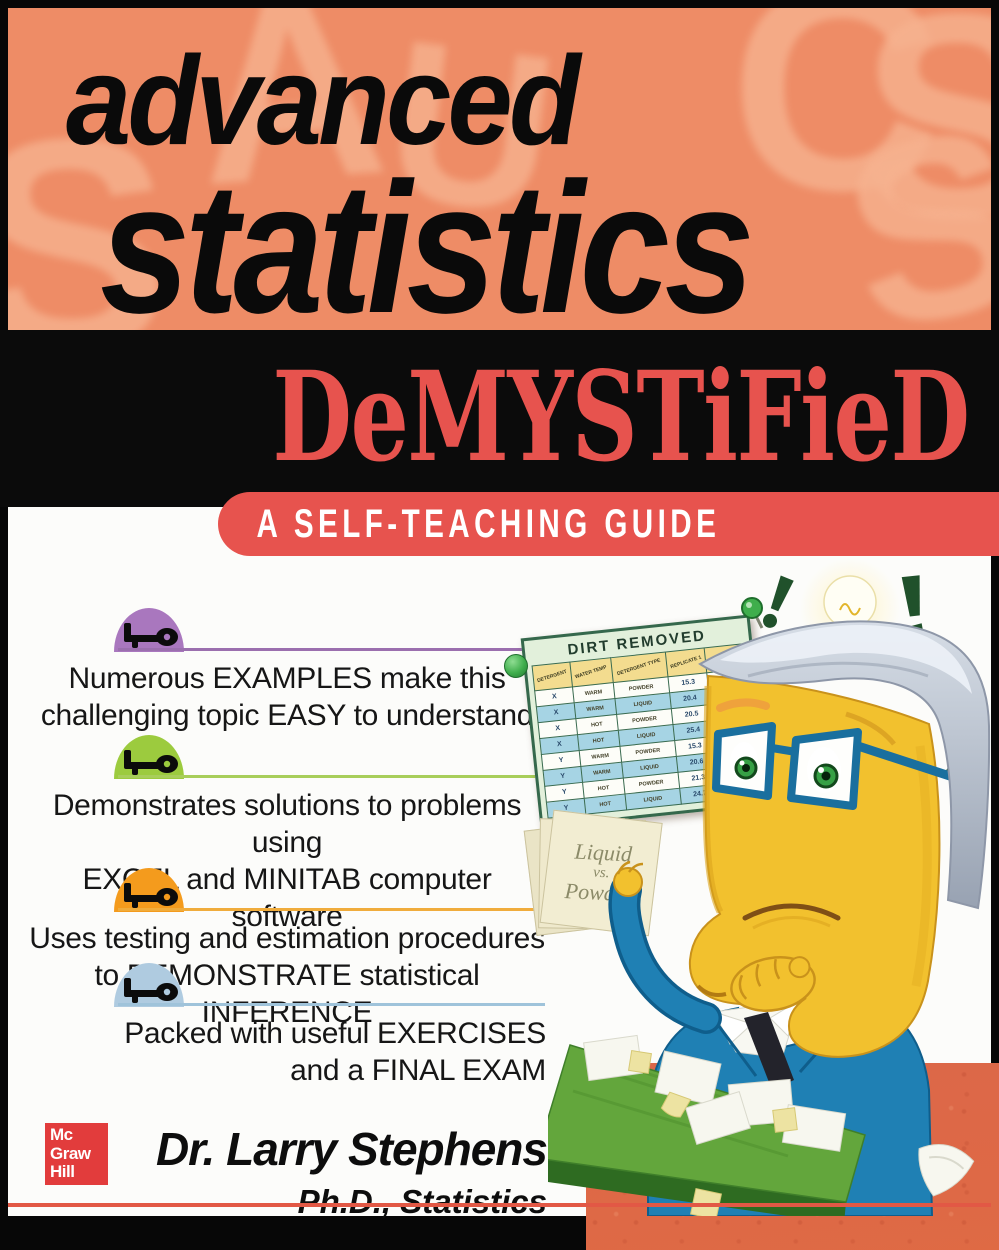 This screenshot has width=999, height=1250. Describe the element at coordinates (488, 524) in the screenshot. I see `tagline-text: A SELF-TEACHING GUIDE` at that location.